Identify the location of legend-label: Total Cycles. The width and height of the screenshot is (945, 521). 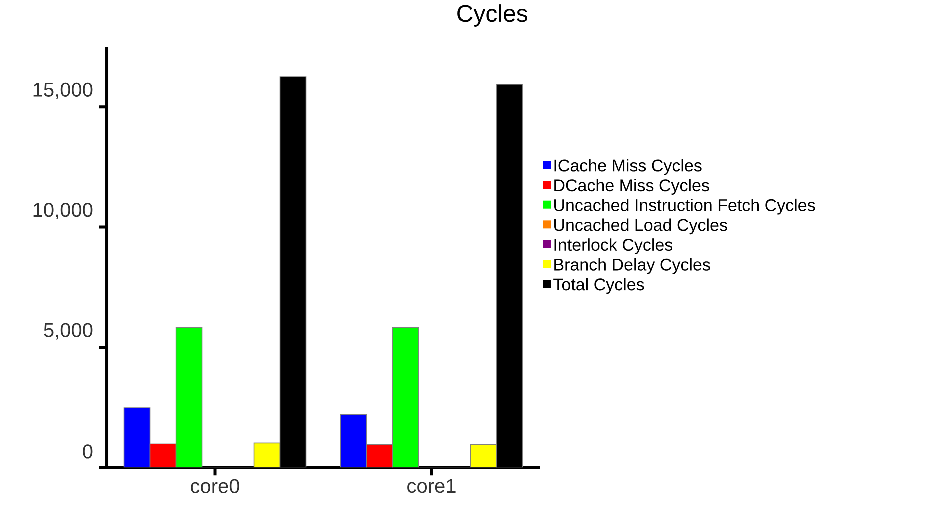
(599, 286).